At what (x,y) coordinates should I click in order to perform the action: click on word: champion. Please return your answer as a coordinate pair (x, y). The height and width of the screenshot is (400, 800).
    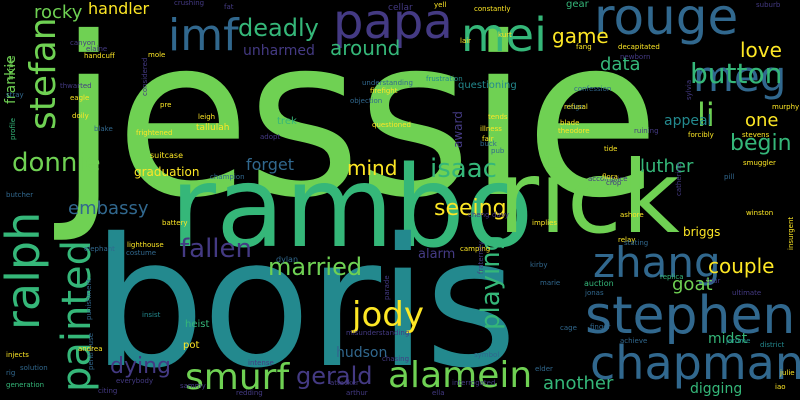
    Looking at the image, I should click on (227, 177).